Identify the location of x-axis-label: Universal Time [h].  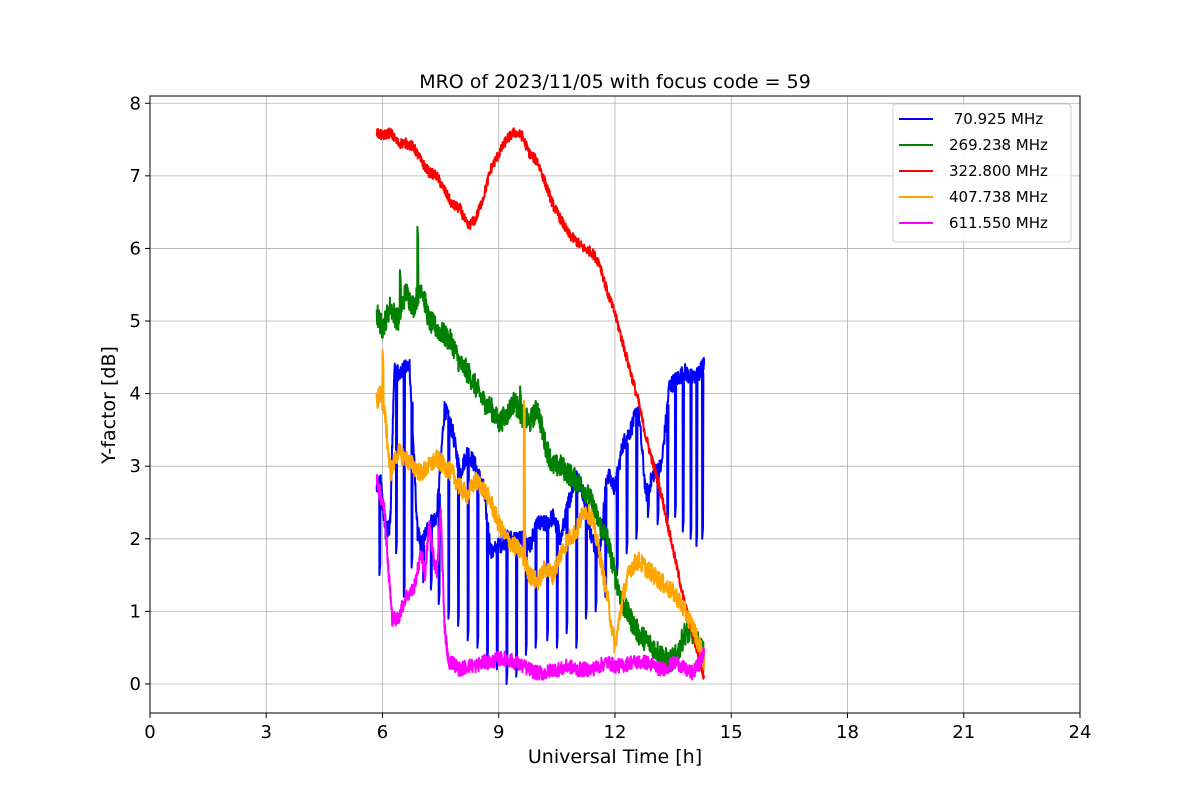
(615, 757).